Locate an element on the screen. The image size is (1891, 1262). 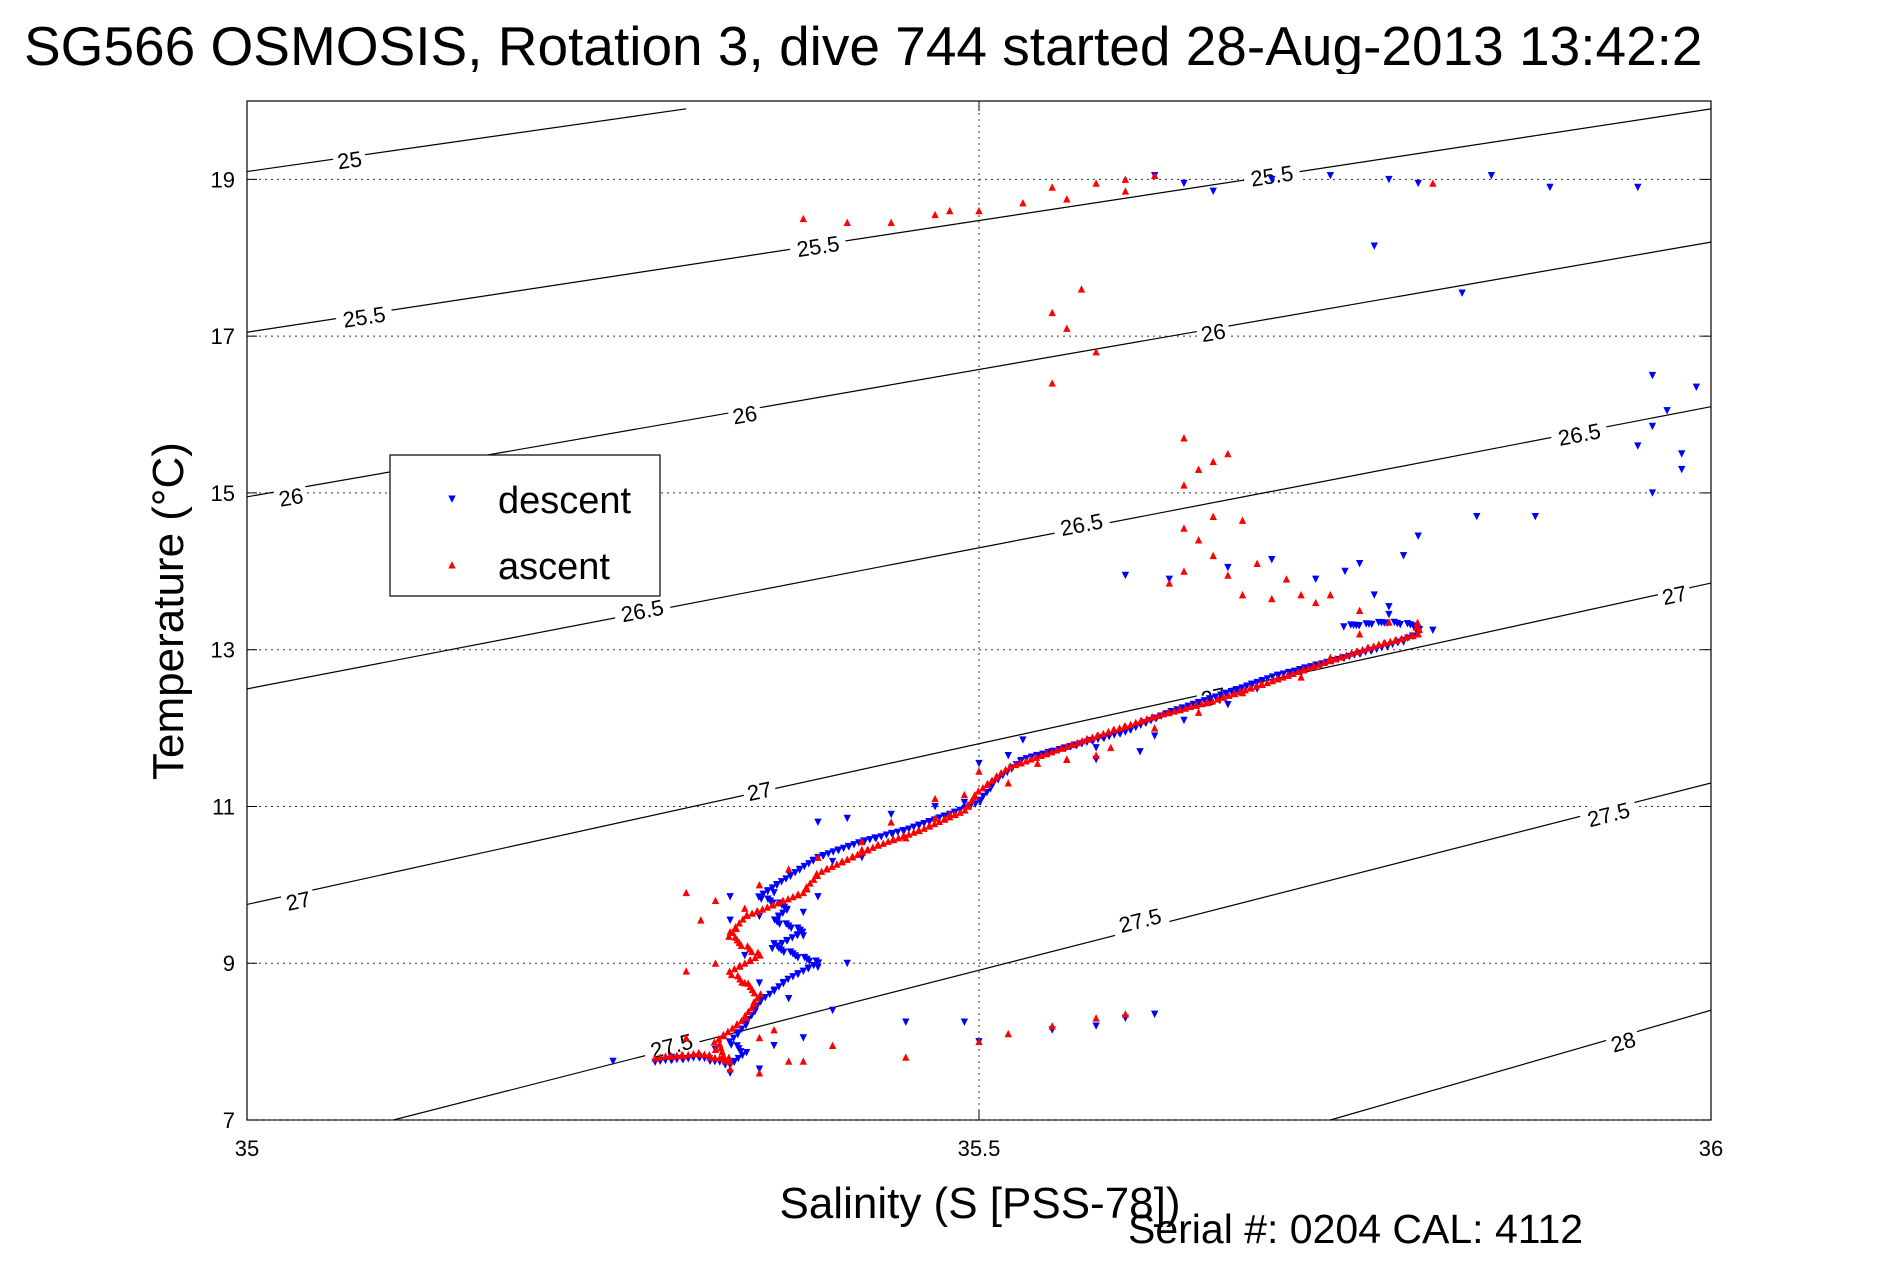
legend-marker-descent is located at coordinates (452, 499).